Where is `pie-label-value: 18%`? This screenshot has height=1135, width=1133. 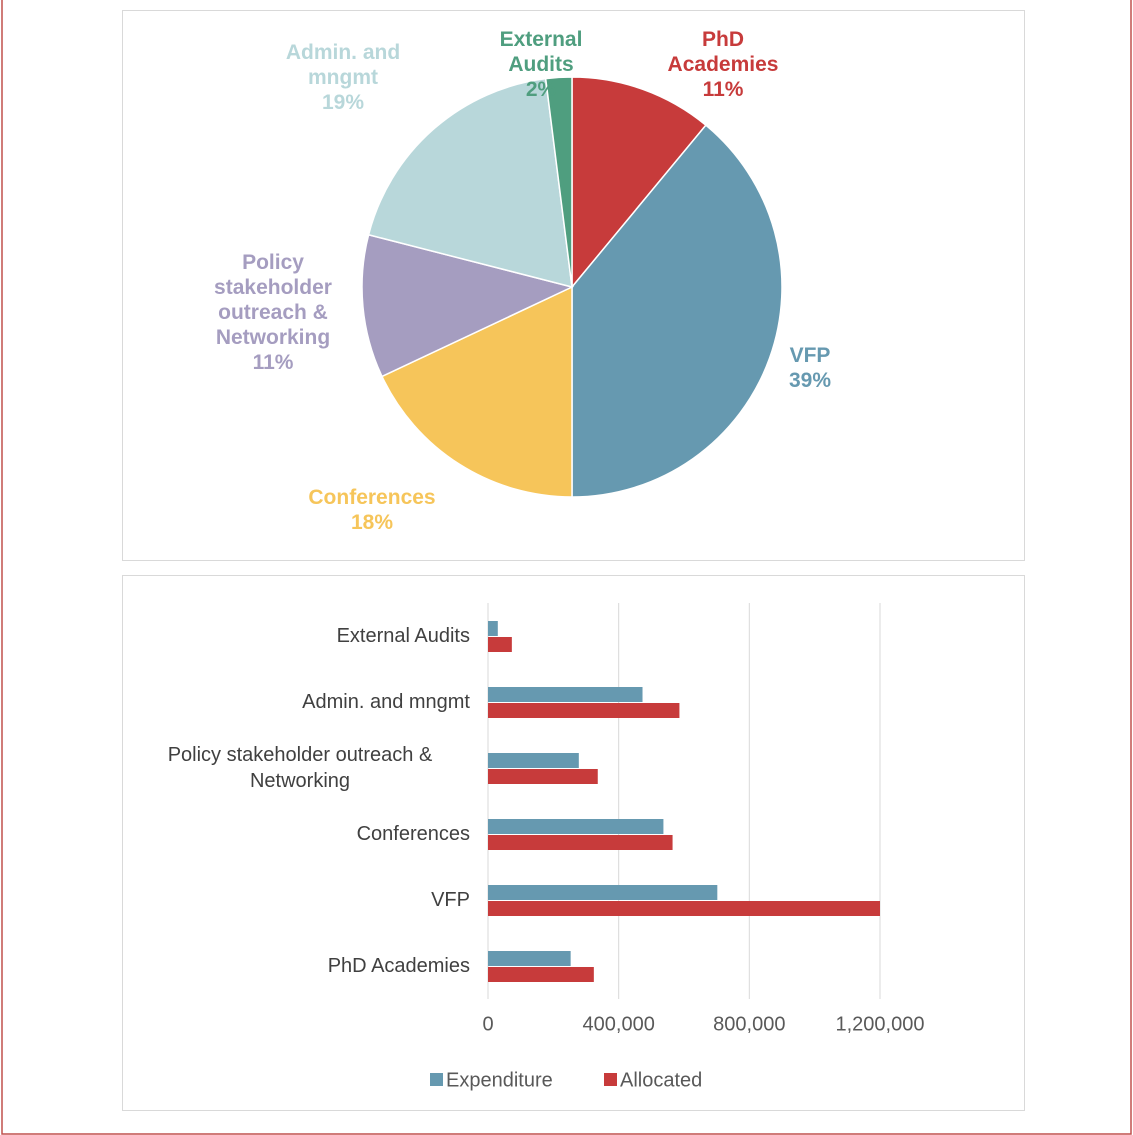
pie-label-value: 18% is located at coordinates (372, 522).